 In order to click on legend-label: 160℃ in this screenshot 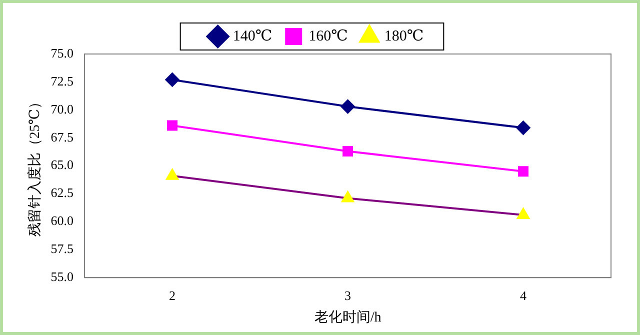, I will do `click(328, 36)`.